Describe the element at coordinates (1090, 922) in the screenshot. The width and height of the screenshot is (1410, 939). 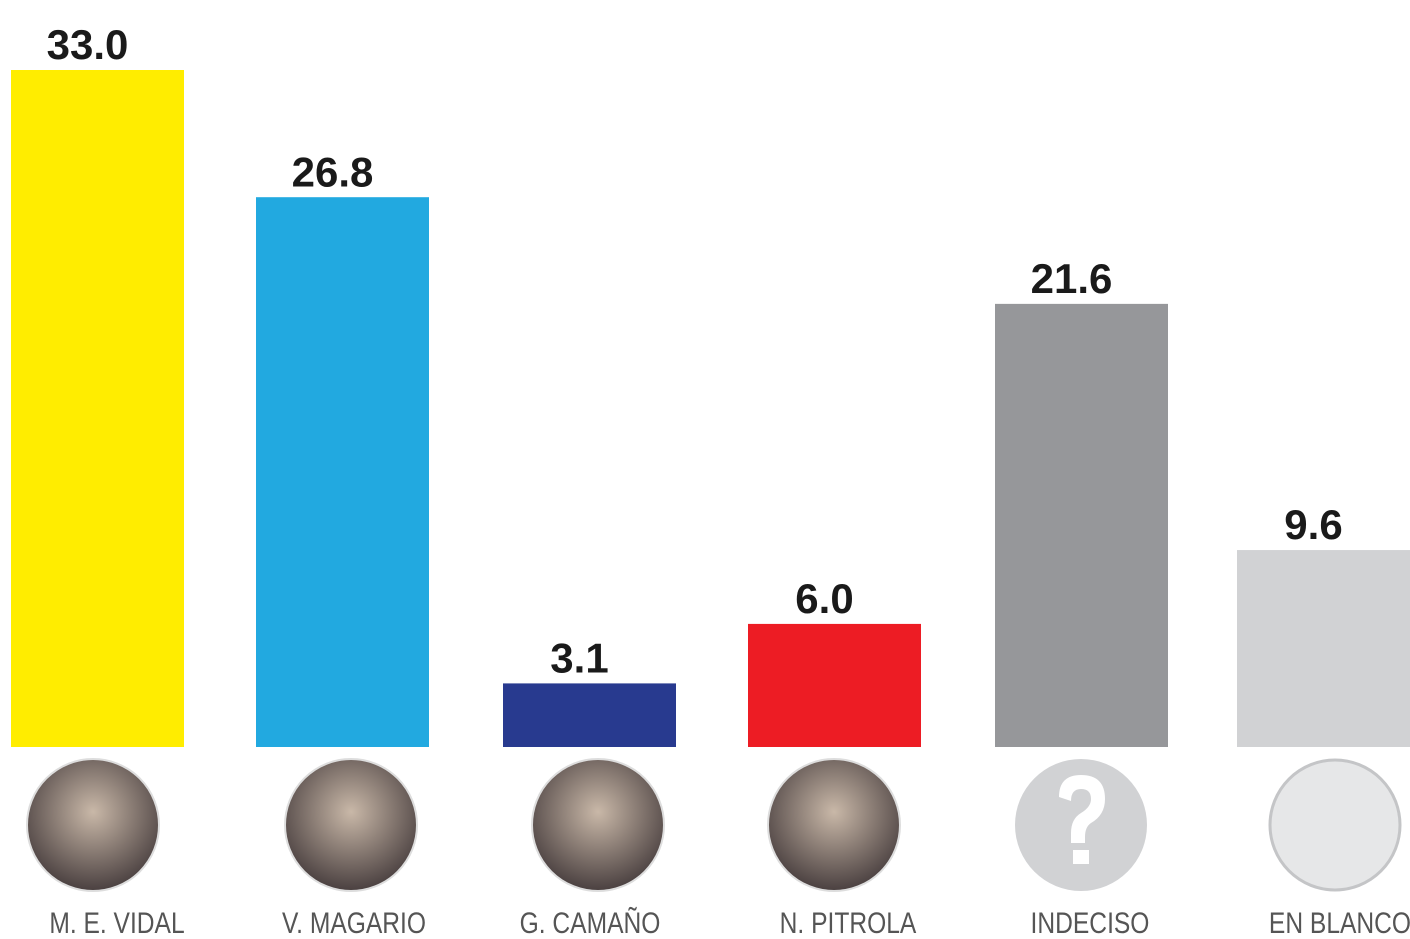
I see `x-tick-label: INDECISO` at that location.